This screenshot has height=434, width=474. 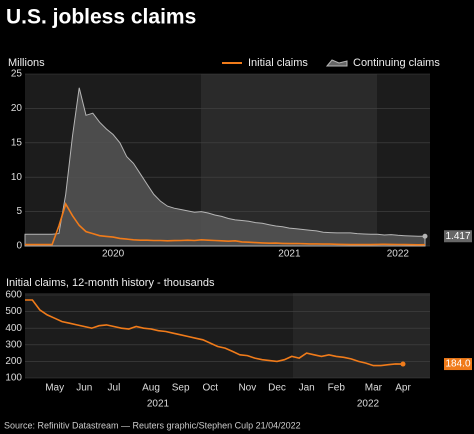 I want to click on y-tick-label: 600, so click(x=13, y=295).